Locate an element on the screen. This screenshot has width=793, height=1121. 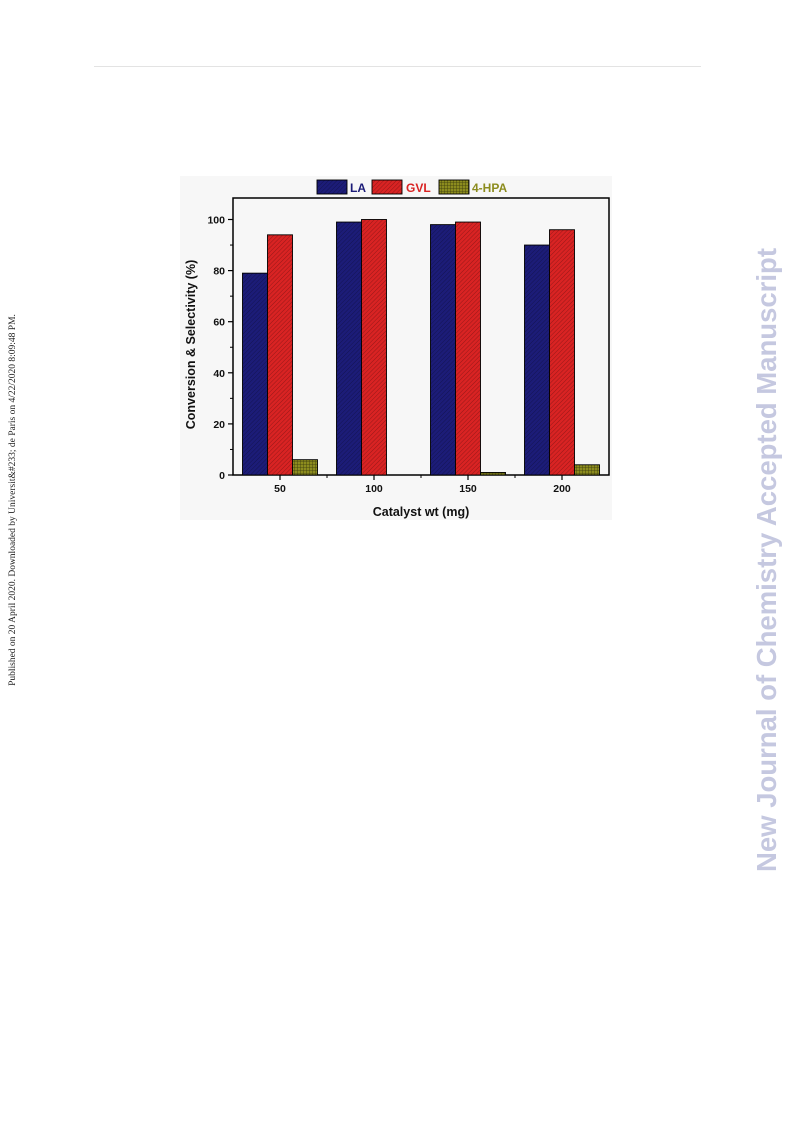
x-axis-label: Catalyst wt (mg) is located at coordinates (421, 512).